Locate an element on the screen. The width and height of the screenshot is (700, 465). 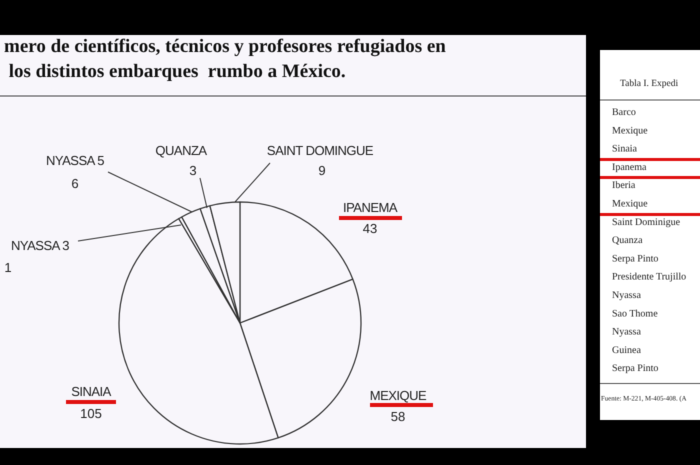
data-label: 9 is located at coordinates (322, 170).